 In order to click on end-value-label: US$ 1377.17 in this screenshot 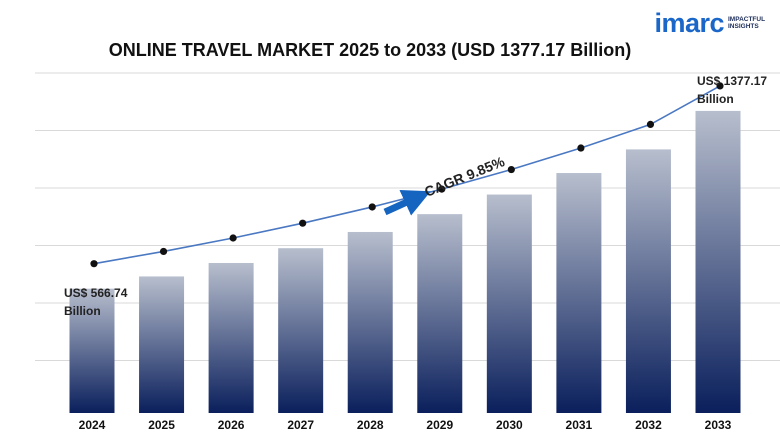, I will do `click(732, 81)`.